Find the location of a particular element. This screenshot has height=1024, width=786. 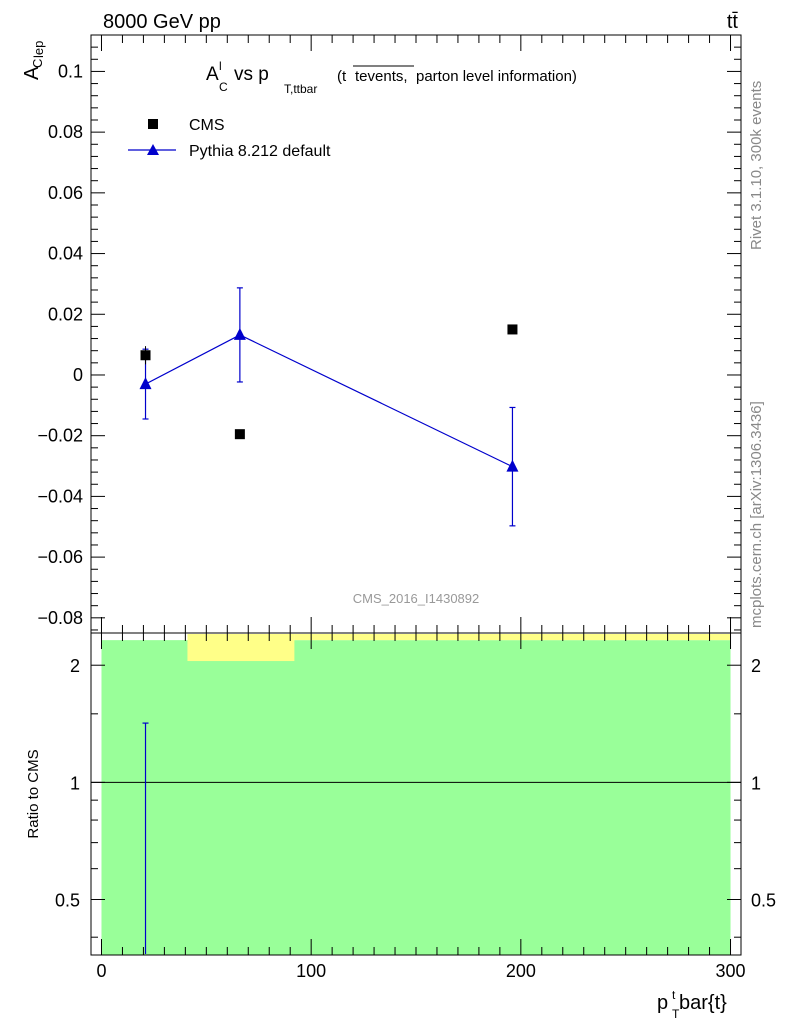

y-tick-label: −0.02 is located at coordinates (60, 436).